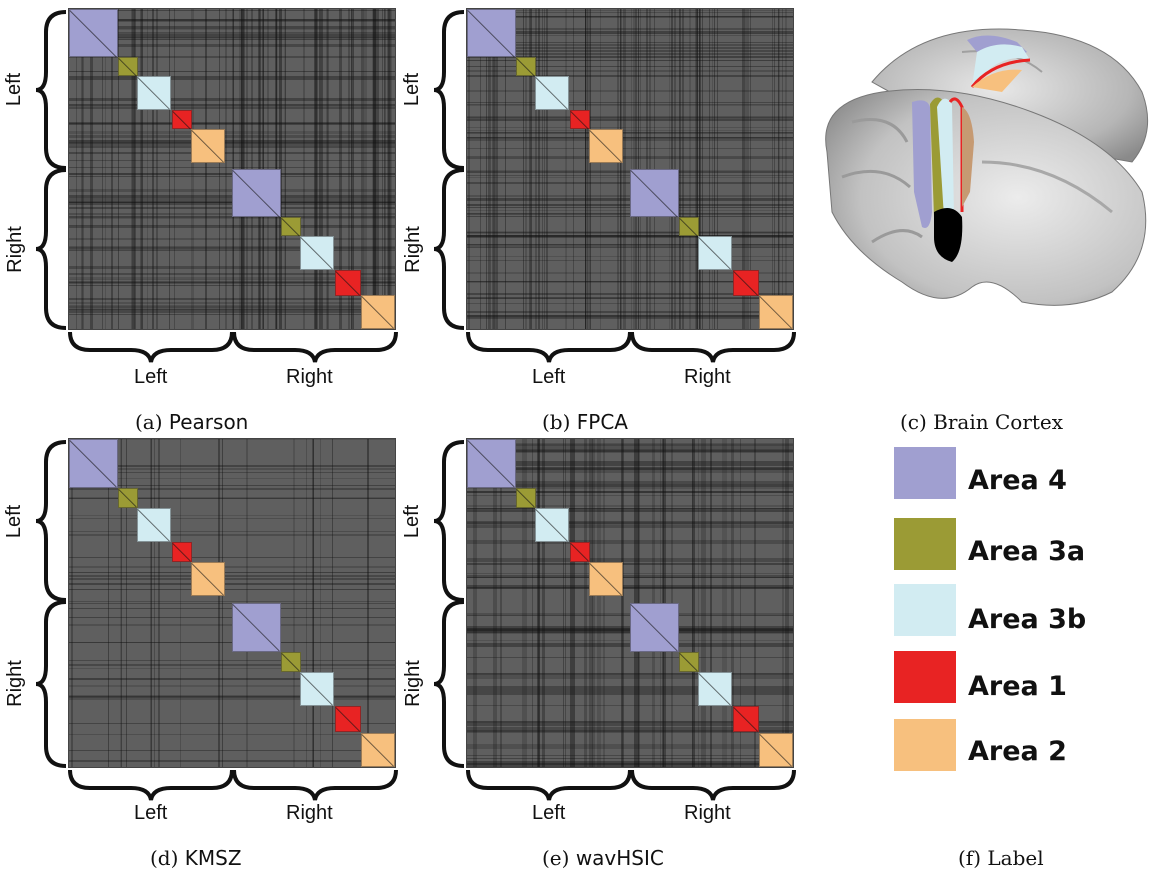 Image resolution: width=1166 pixels, height=876 pixels. I want to click on brace-left-top, so click(51, 521).